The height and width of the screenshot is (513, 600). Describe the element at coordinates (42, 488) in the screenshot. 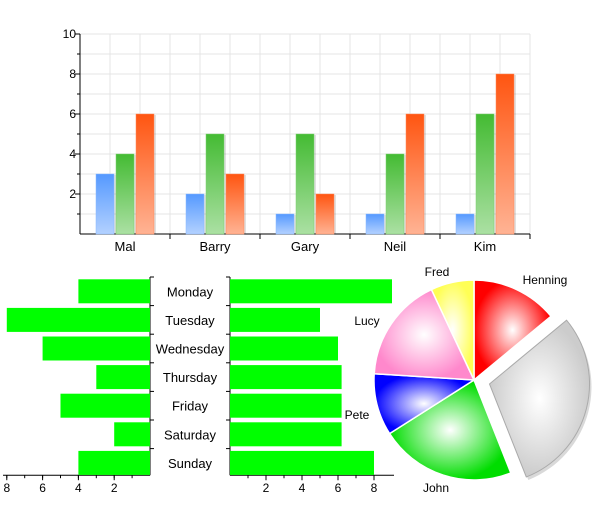

I see `left-x-tick-label: 6` at that location.